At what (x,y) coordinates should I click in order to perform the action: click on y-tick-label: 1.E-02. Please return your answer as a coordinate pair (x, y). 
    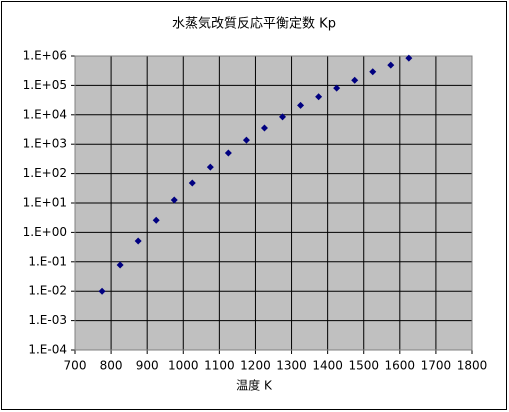
    Looking at the image, I should click on (47, 291).